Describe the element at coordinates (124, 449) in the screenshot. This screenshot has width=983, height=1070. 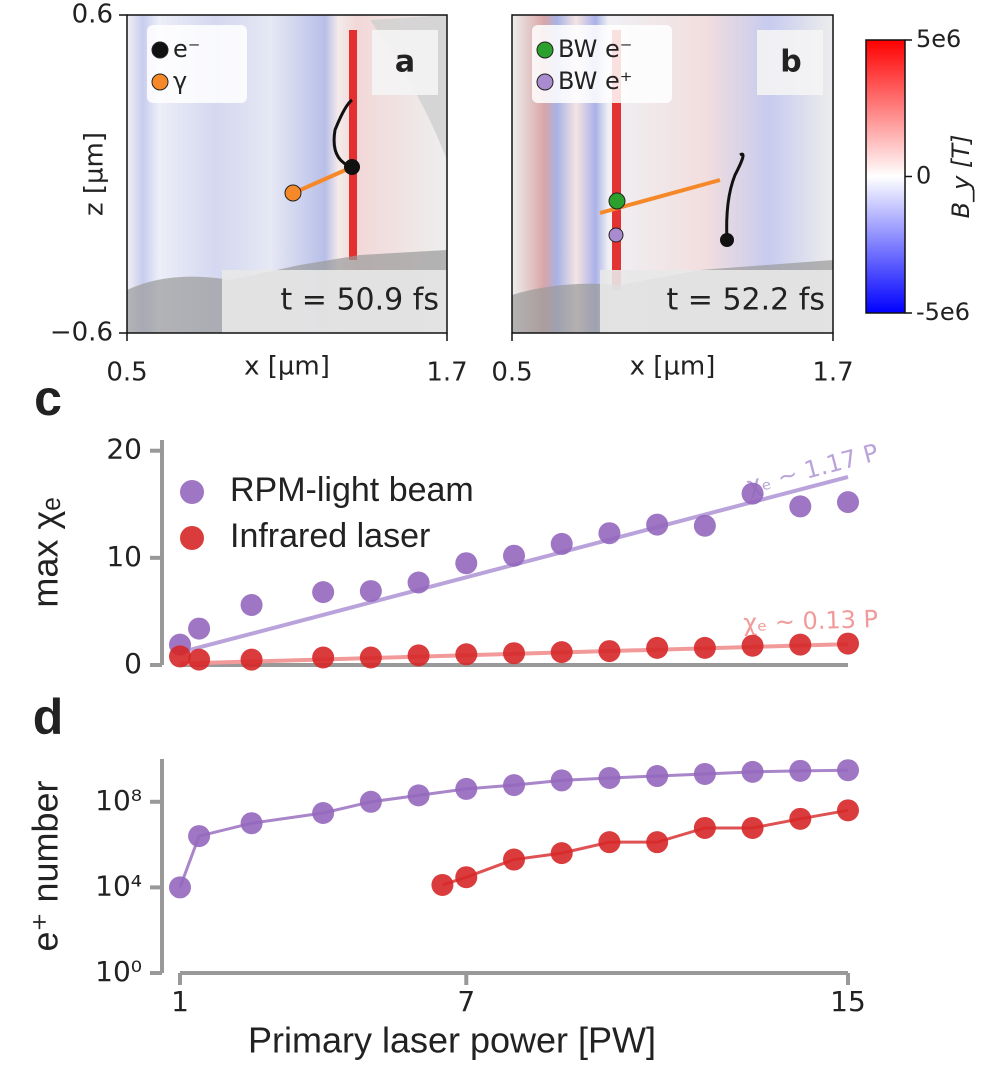
I see `y-tick-label: 20` at that location.